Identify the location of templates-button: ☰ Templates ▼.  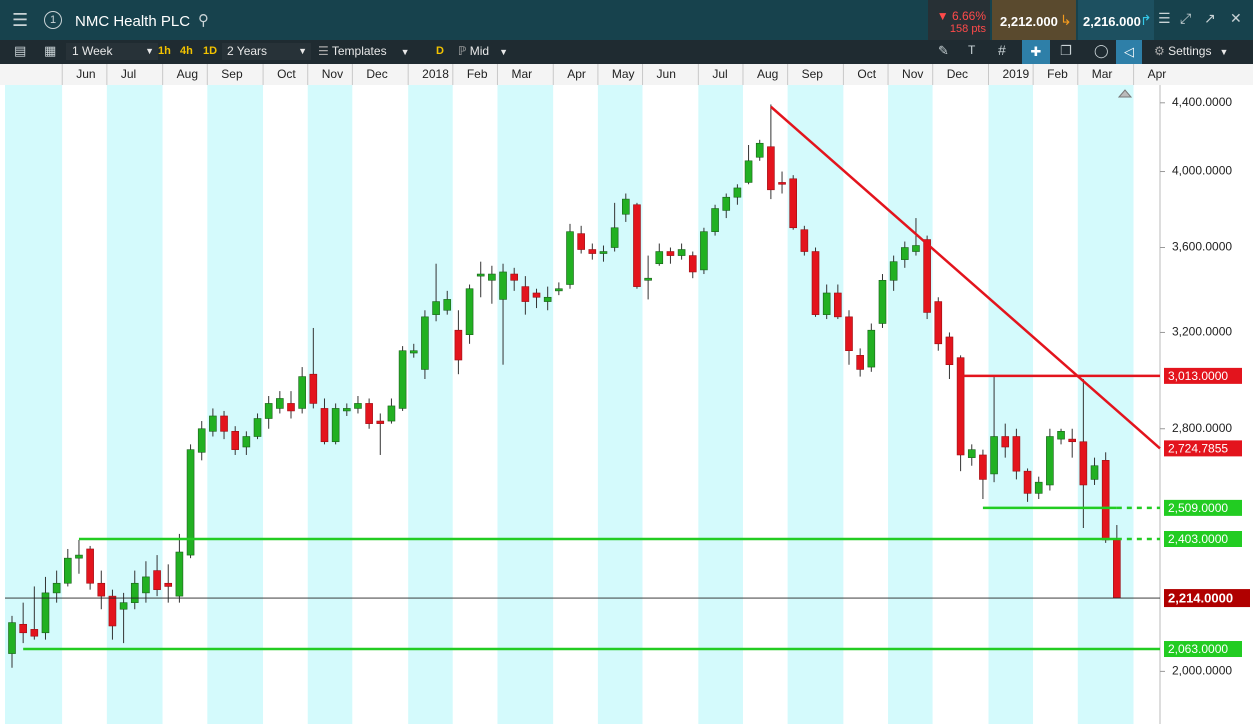
(364, 51).